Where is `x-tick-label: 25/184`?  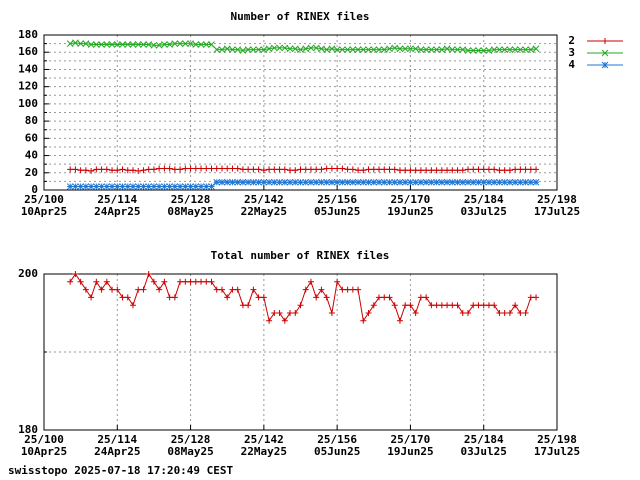 x-tick-label: 25/184 is located at coordinates (484, 439).